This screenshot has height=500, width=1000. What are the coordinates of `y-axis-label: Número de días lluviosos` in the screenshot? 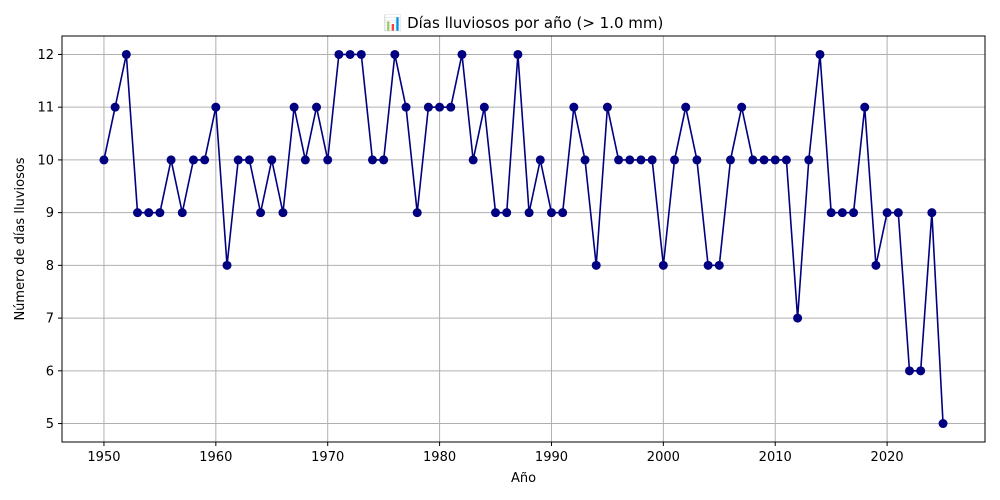 It's located at (20, 238).